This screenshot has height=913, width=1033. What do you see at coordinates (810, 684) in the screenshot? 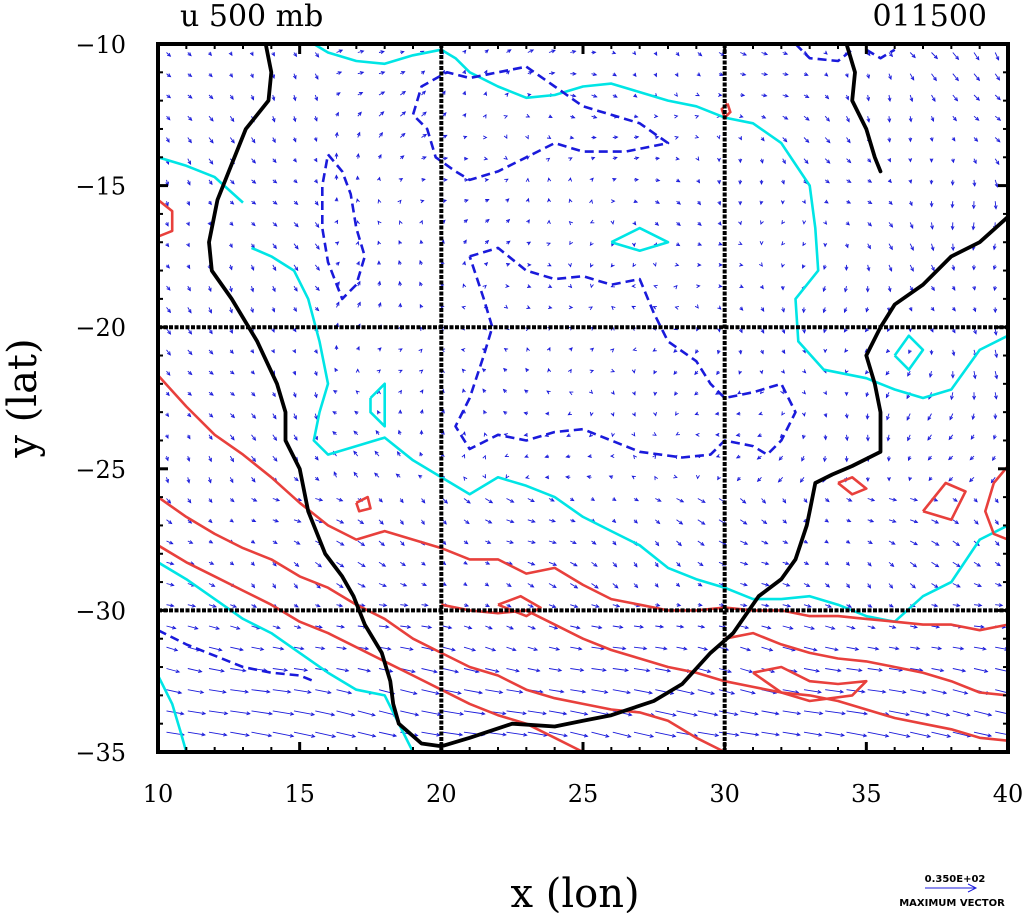
I see `red-contour` at bounding box center [810, 684].